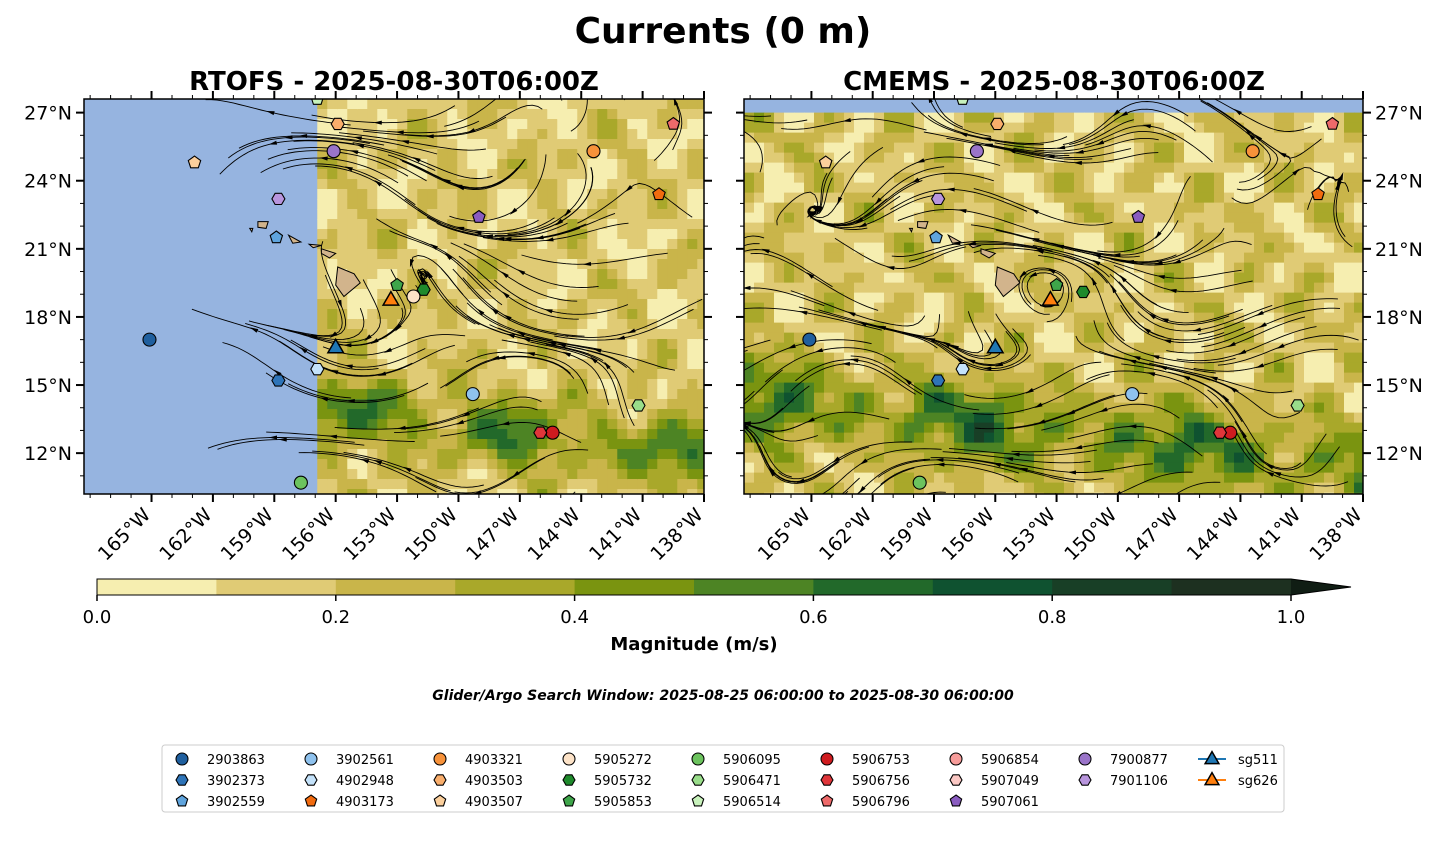 The image size is (1447, 863). Describe the element at coordinates (752, 802) in the screenshot. I see `legend-label: 5906514` at that location.